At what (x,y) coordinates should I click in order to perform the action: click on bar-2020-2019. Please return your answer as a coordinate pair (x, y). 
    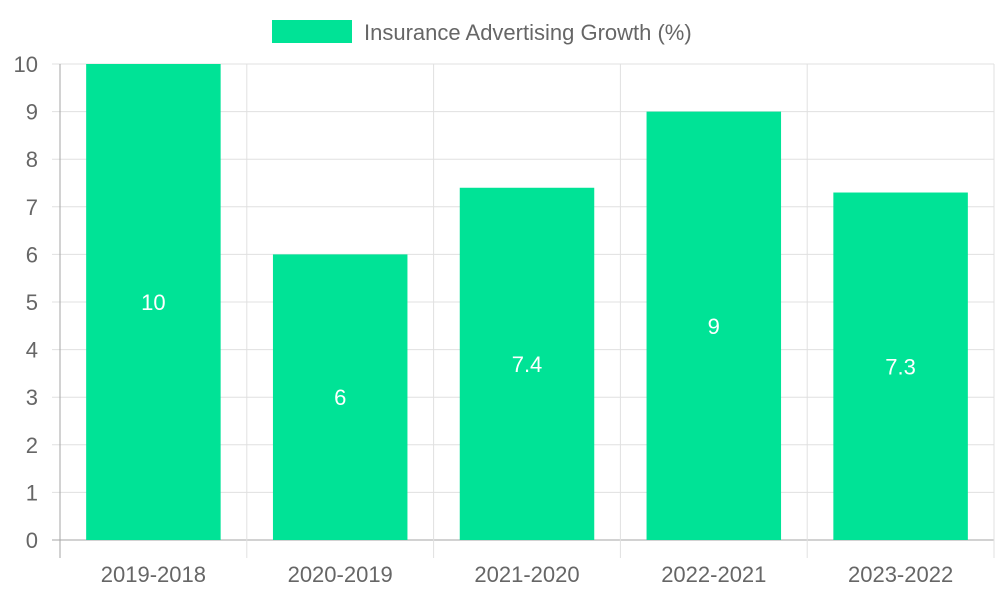
    Looking at the image, I should click on (340, 397).